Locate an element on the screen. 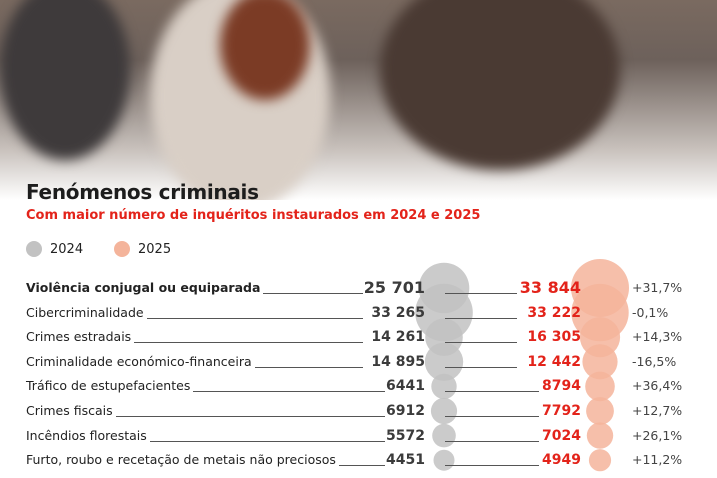 This screenshot has width=717, height=478. category-label: Crimes estradais is located at coordinates (80, 337).